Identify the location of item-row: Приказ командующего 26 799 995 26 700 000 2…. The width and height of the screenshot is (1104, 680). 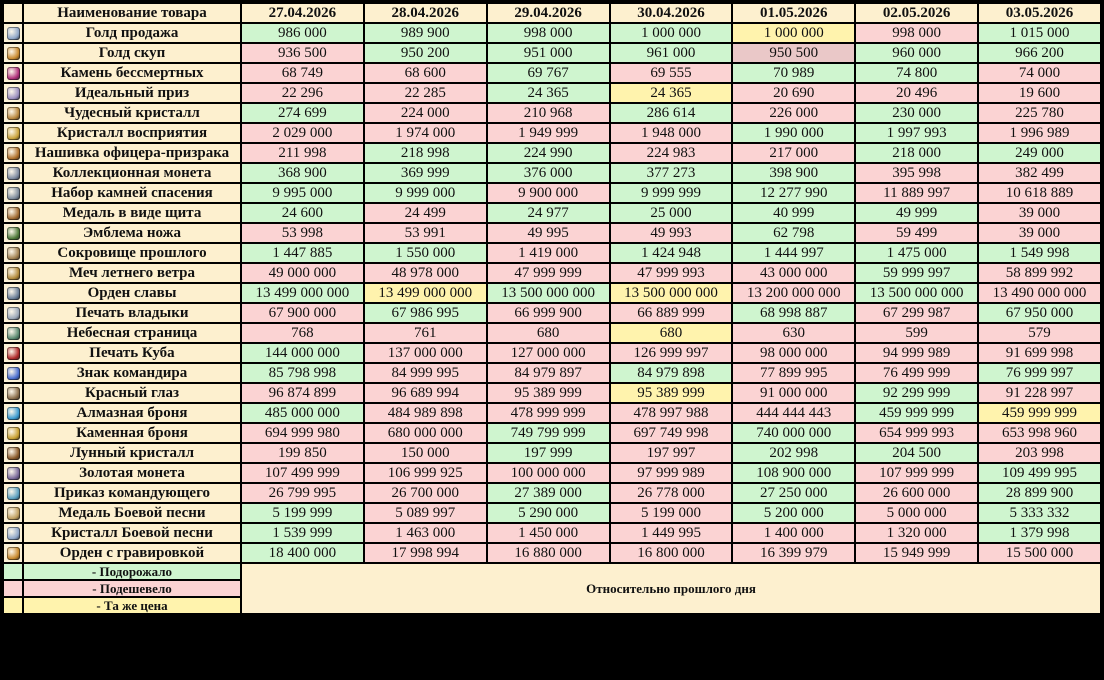
(552, 493).